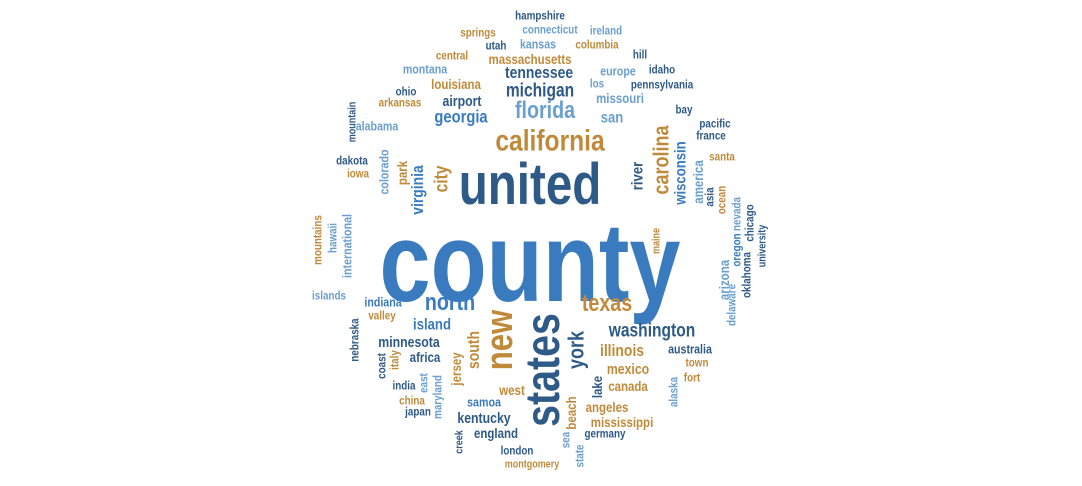 This screenshot has width=1082, height=486. What do you see at coordinates (607, 302) in the screenshot?
I see `word-texas: texas` at bounding box center [607, 302].